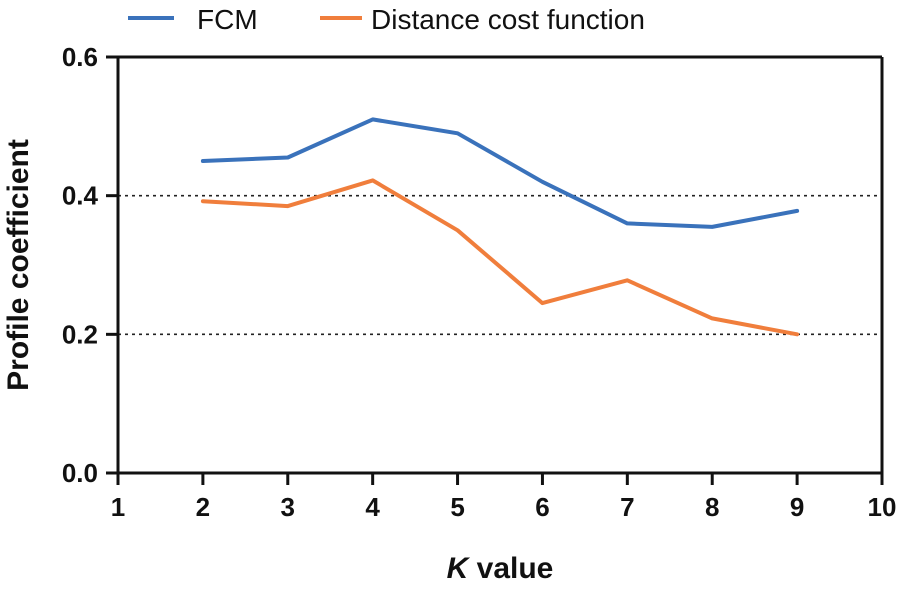  I want to click on legend-label-distance-cost: Distance cost function, so click(508, 19).